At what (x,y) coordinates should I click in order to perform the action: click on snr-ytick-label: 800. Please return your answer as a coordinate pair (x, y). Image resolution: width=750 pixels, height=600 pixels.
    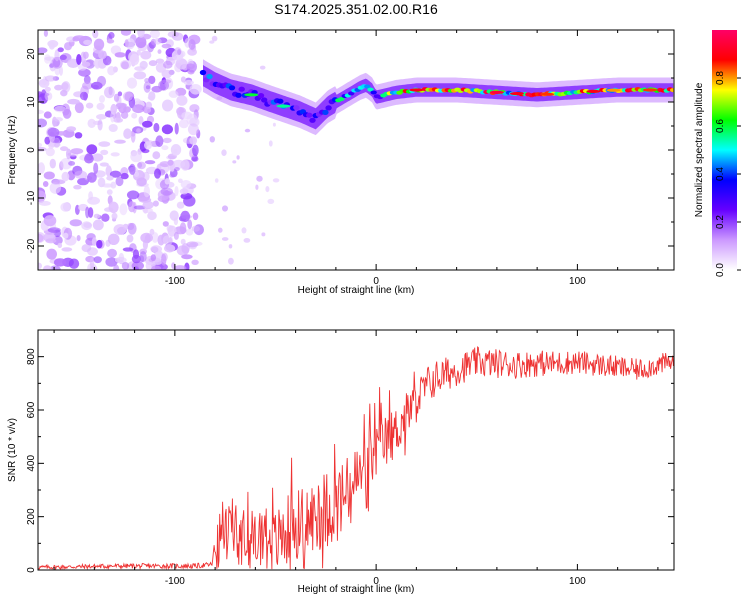
    Looking at the image, I should click on (31, 356).